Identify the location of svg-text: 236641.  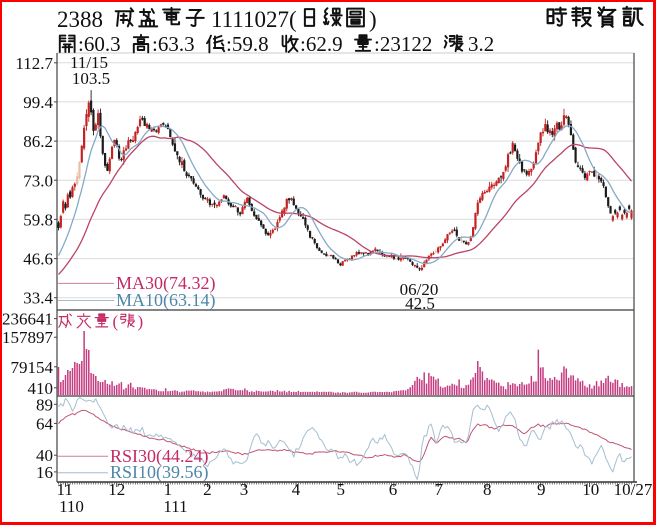
(27, 319).